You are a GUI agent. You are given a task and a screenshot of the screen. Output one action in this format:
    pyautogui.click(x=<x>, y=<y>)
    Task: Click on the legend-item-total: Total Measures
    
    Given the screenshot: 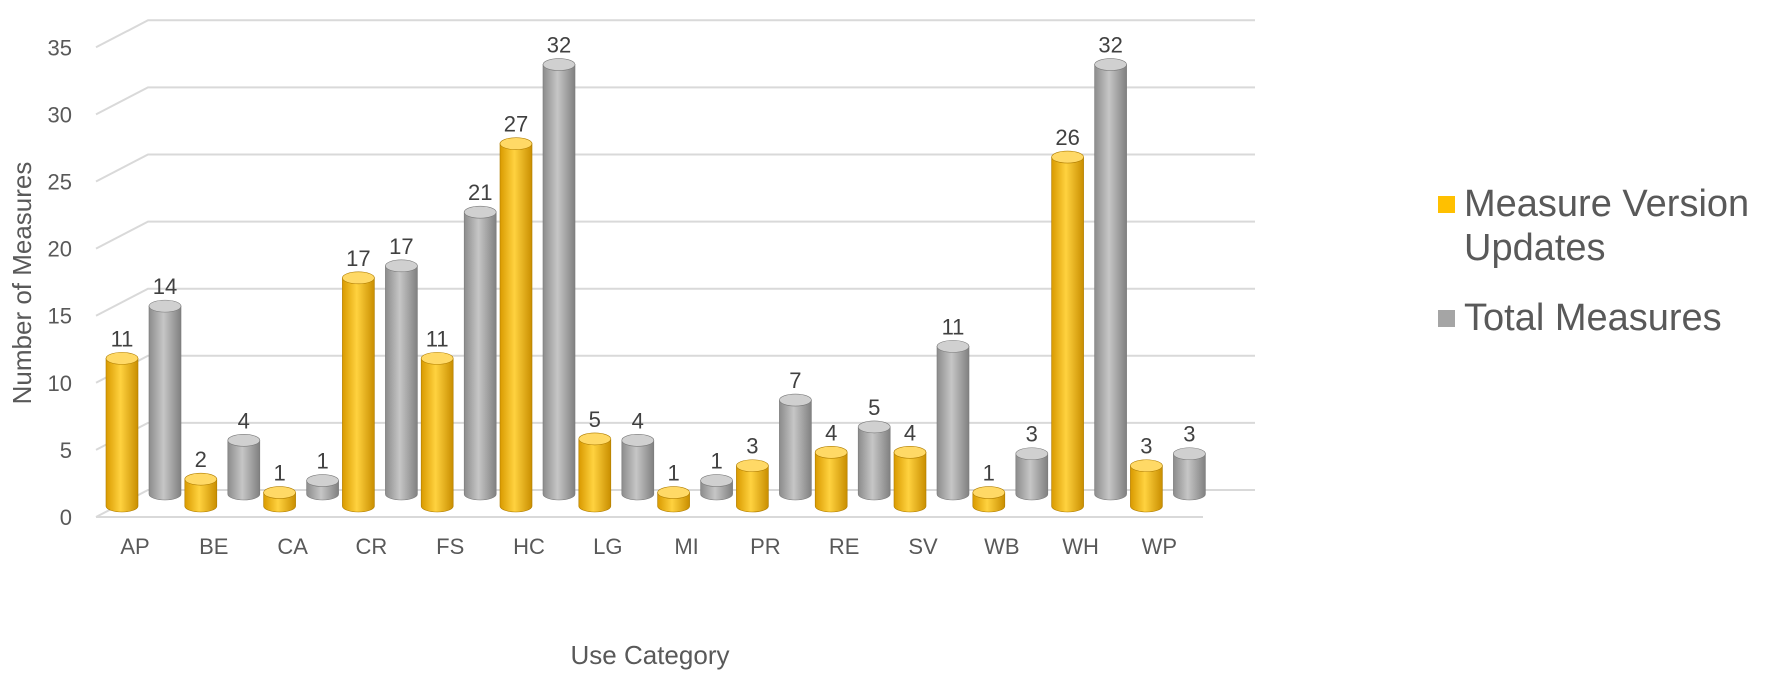 What is the action you would take?
    pyautogui.click(x=1598, y=318)
    